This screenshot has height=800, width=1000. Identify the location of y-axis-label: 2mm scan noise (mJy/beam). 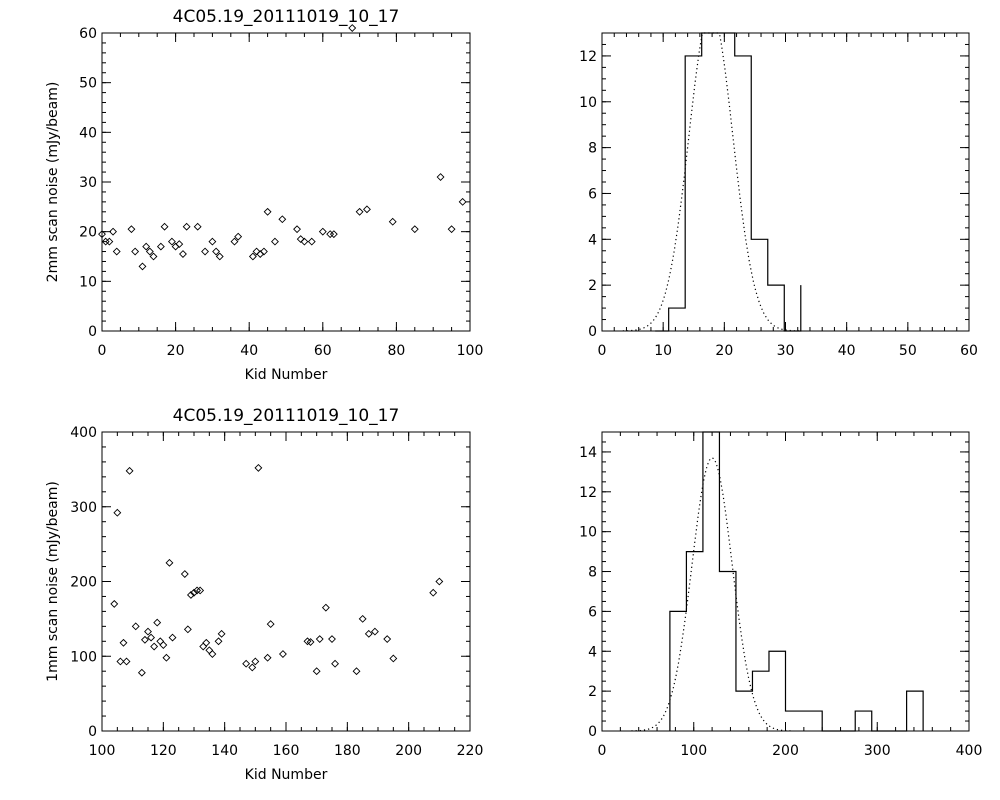
(53, 182).